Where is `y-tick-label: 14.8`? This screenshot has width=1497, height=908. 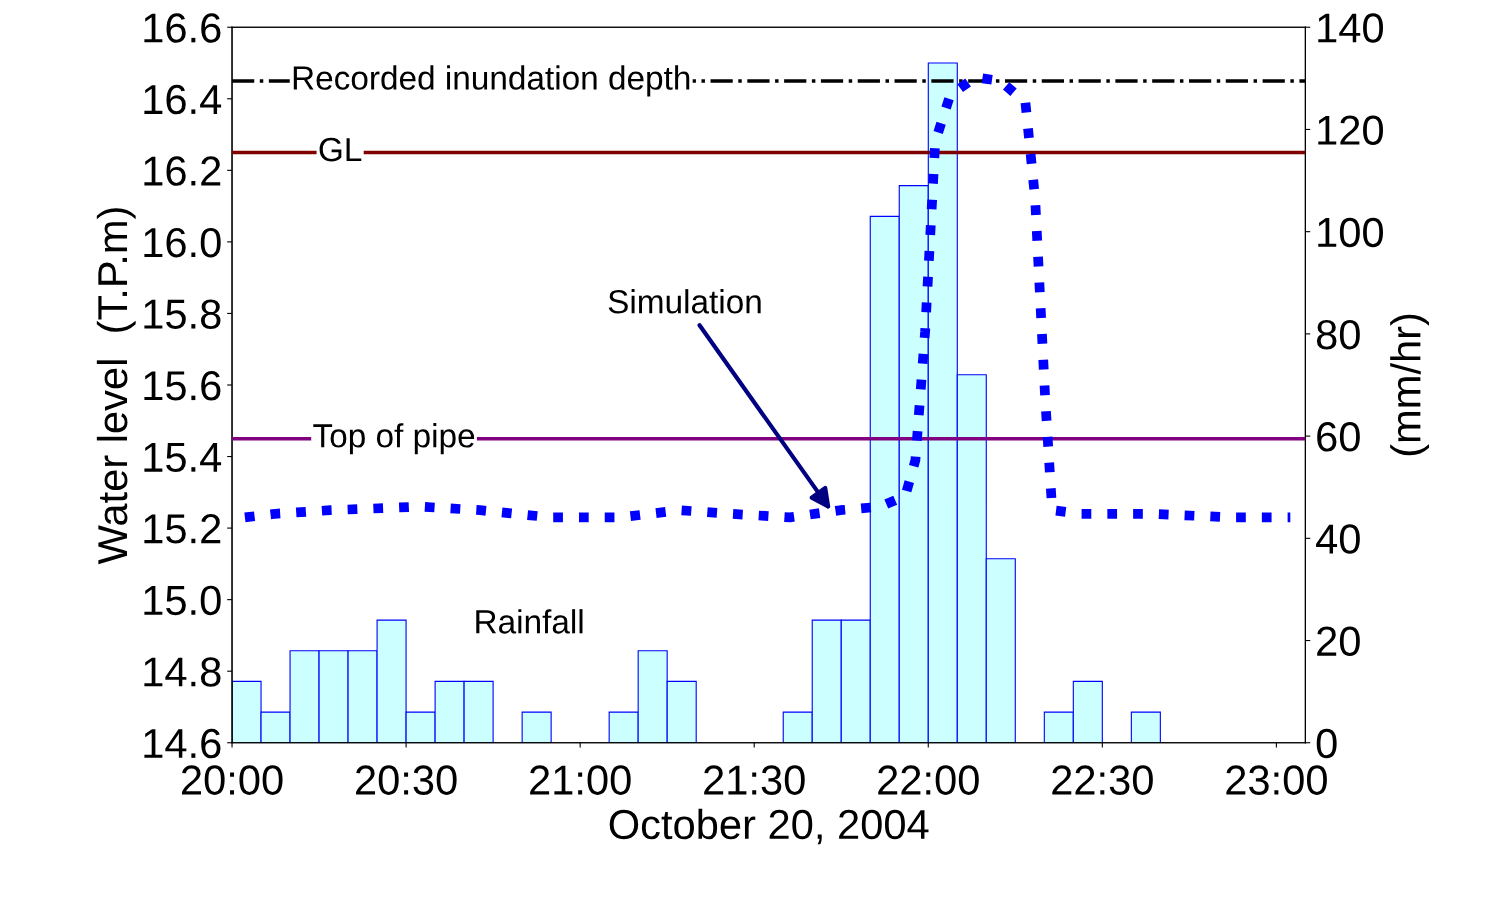 y-tick-label: 14.8 is located at coordinates (182, 672).